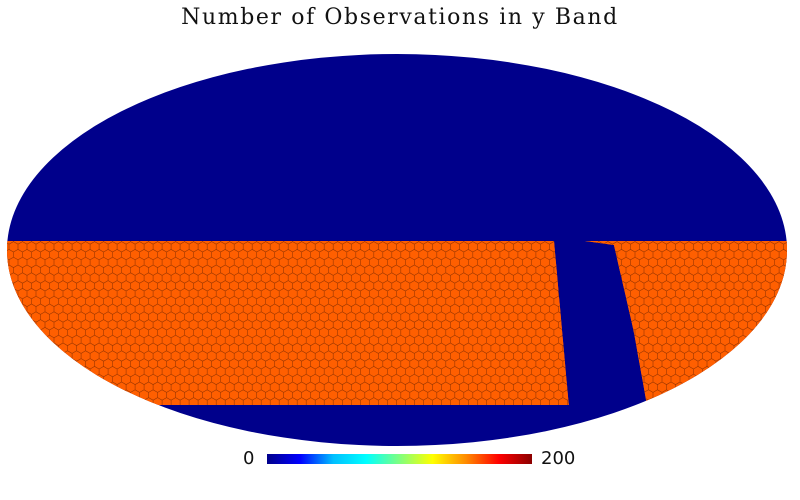  I want to click on map-title: Number of Observations in y Band, so click(400, 17).